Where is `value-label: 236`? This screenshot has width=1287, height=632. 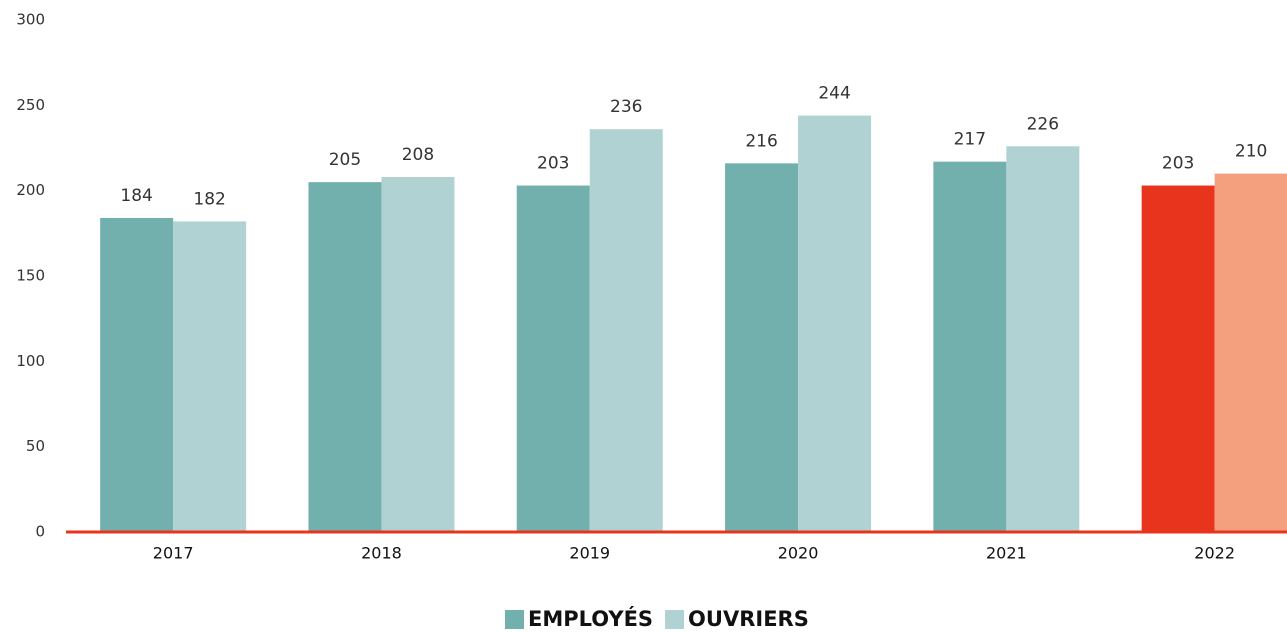 value-label: 236 is located at coordinates (626, 107).